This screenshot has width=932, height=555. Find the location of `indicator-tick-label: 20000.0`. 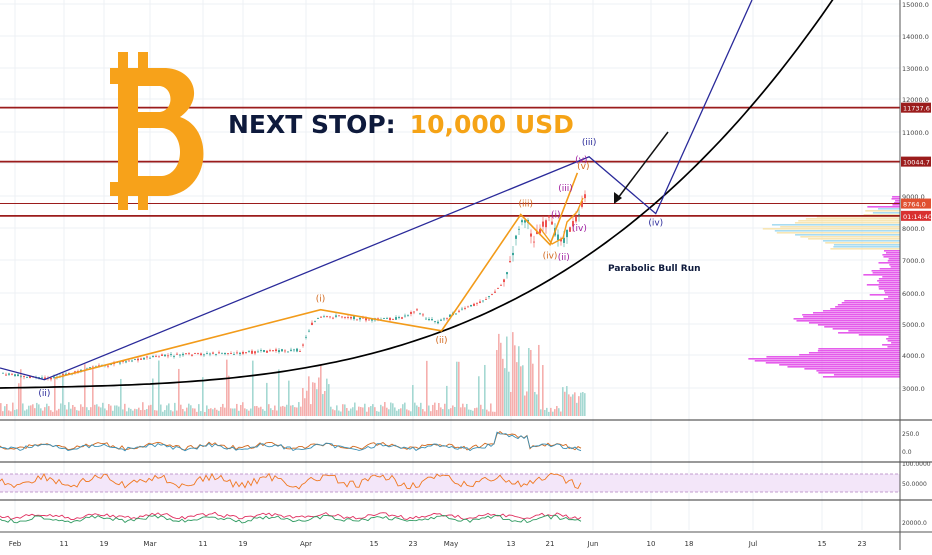

indicator-tick-label: 20000.0 is located at coordinates (914, 523).